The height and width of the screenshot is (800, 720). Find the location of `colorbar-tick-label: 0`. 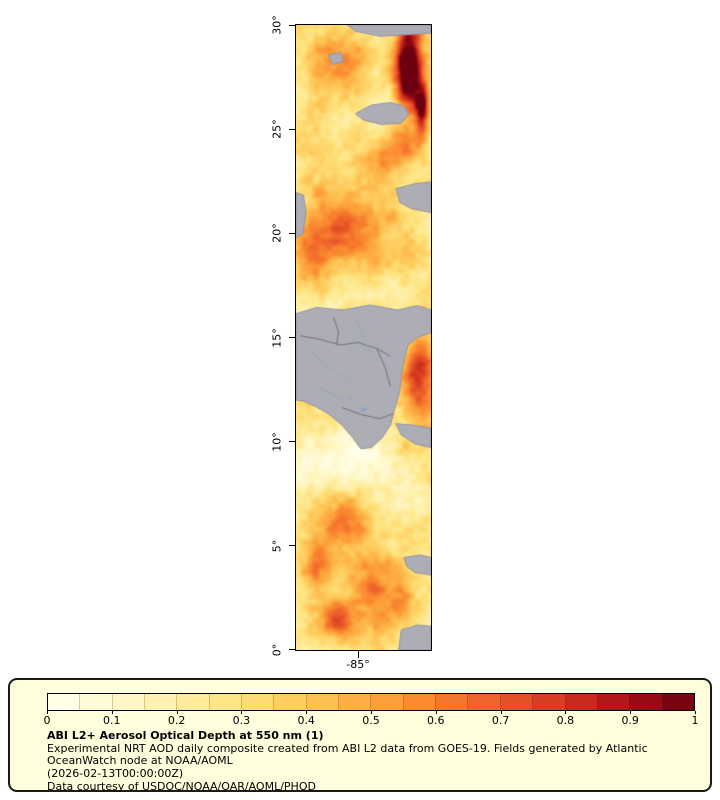

colorbar-tick-label: 0 is located at coordinates (47, 720).